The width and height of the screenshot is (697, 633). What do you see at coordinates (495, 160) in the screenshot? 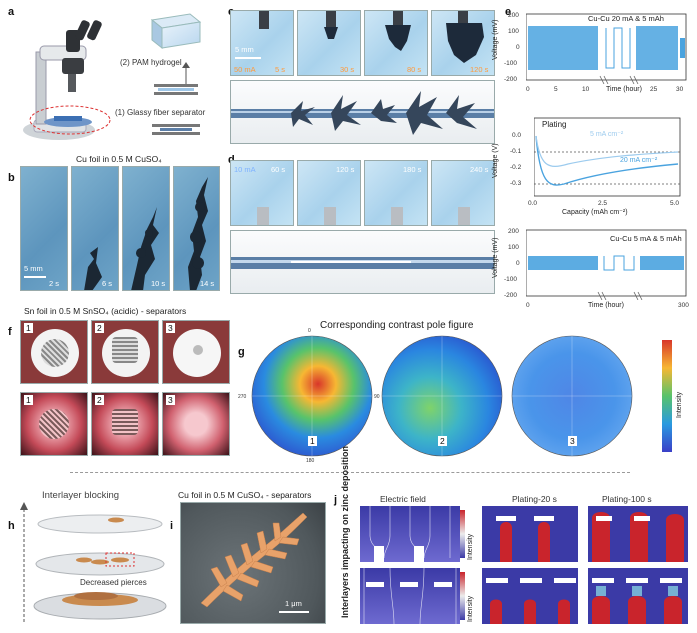
I see `e2-ylabel: Voltage (V)` at bounding box center [495, 160].